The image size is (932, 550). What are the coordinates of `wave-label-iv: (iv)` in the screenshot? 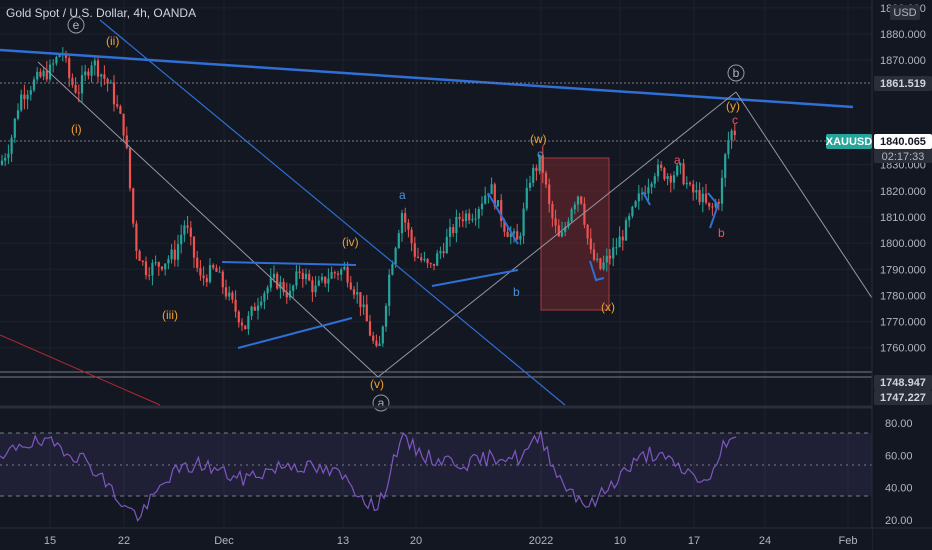 It's located at (350, 242).